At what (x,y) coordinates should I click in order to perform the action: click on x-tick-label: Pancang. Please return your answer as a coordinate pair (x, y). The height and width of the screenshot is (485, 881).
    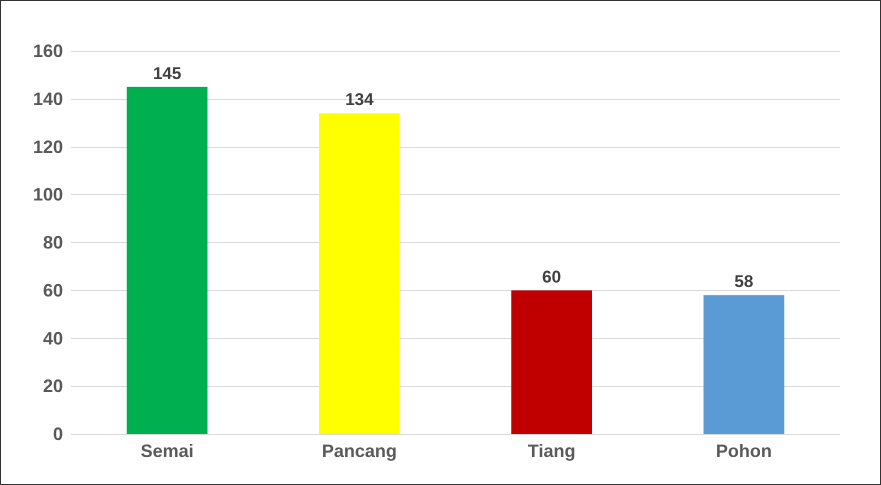
    Looking at the image, I should click on (359, 451).